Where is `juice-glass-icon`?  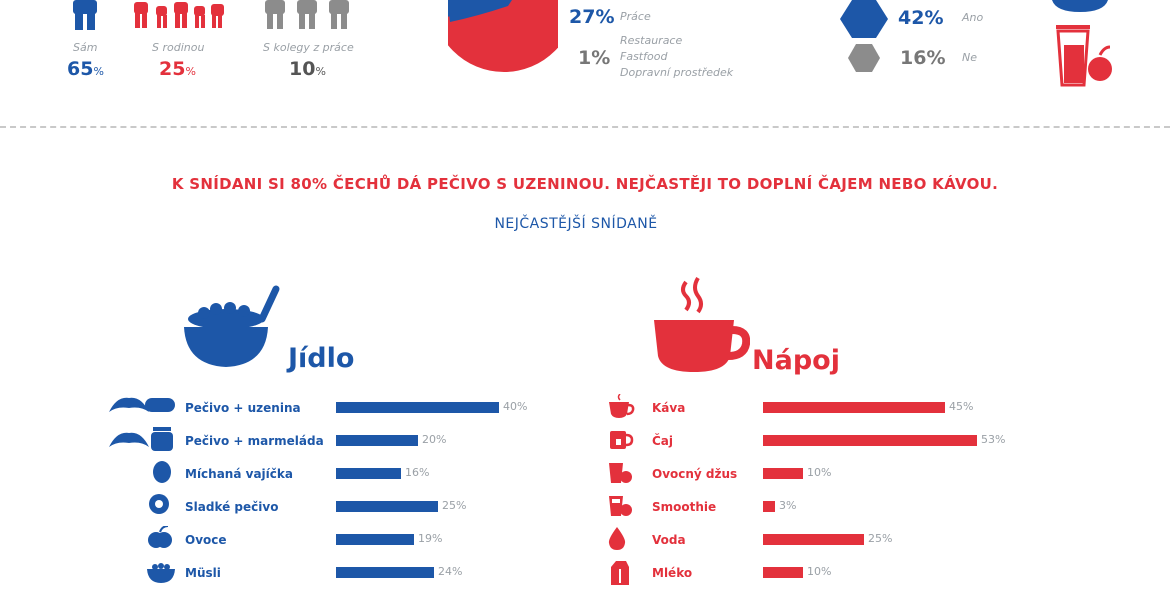
juice-glass-icon is located at coordinates (620, 474).